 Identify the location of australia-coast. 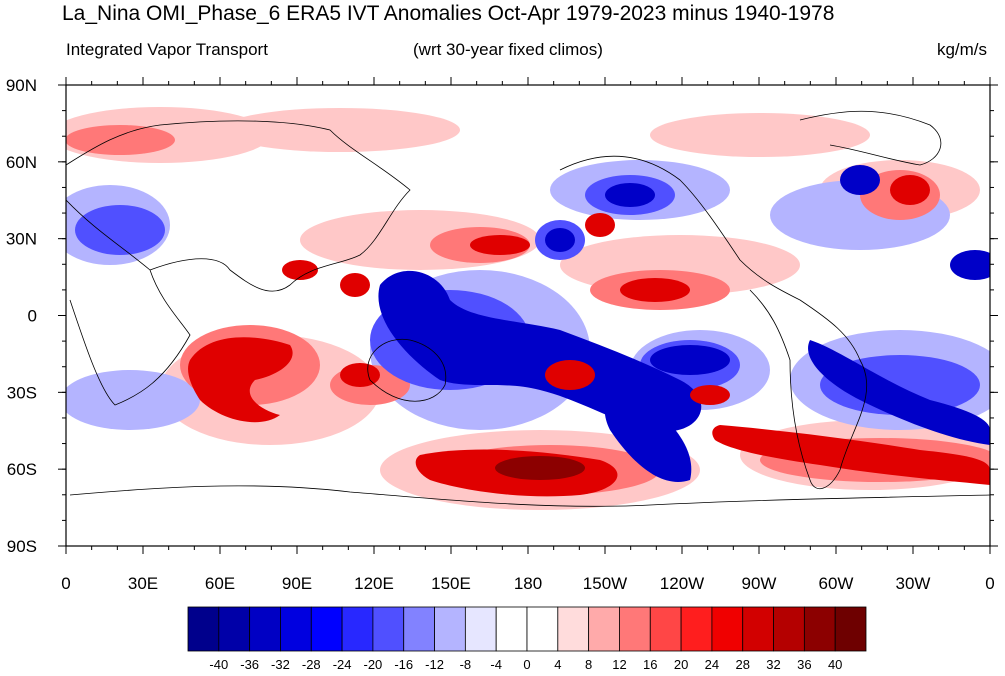
(407, 370).